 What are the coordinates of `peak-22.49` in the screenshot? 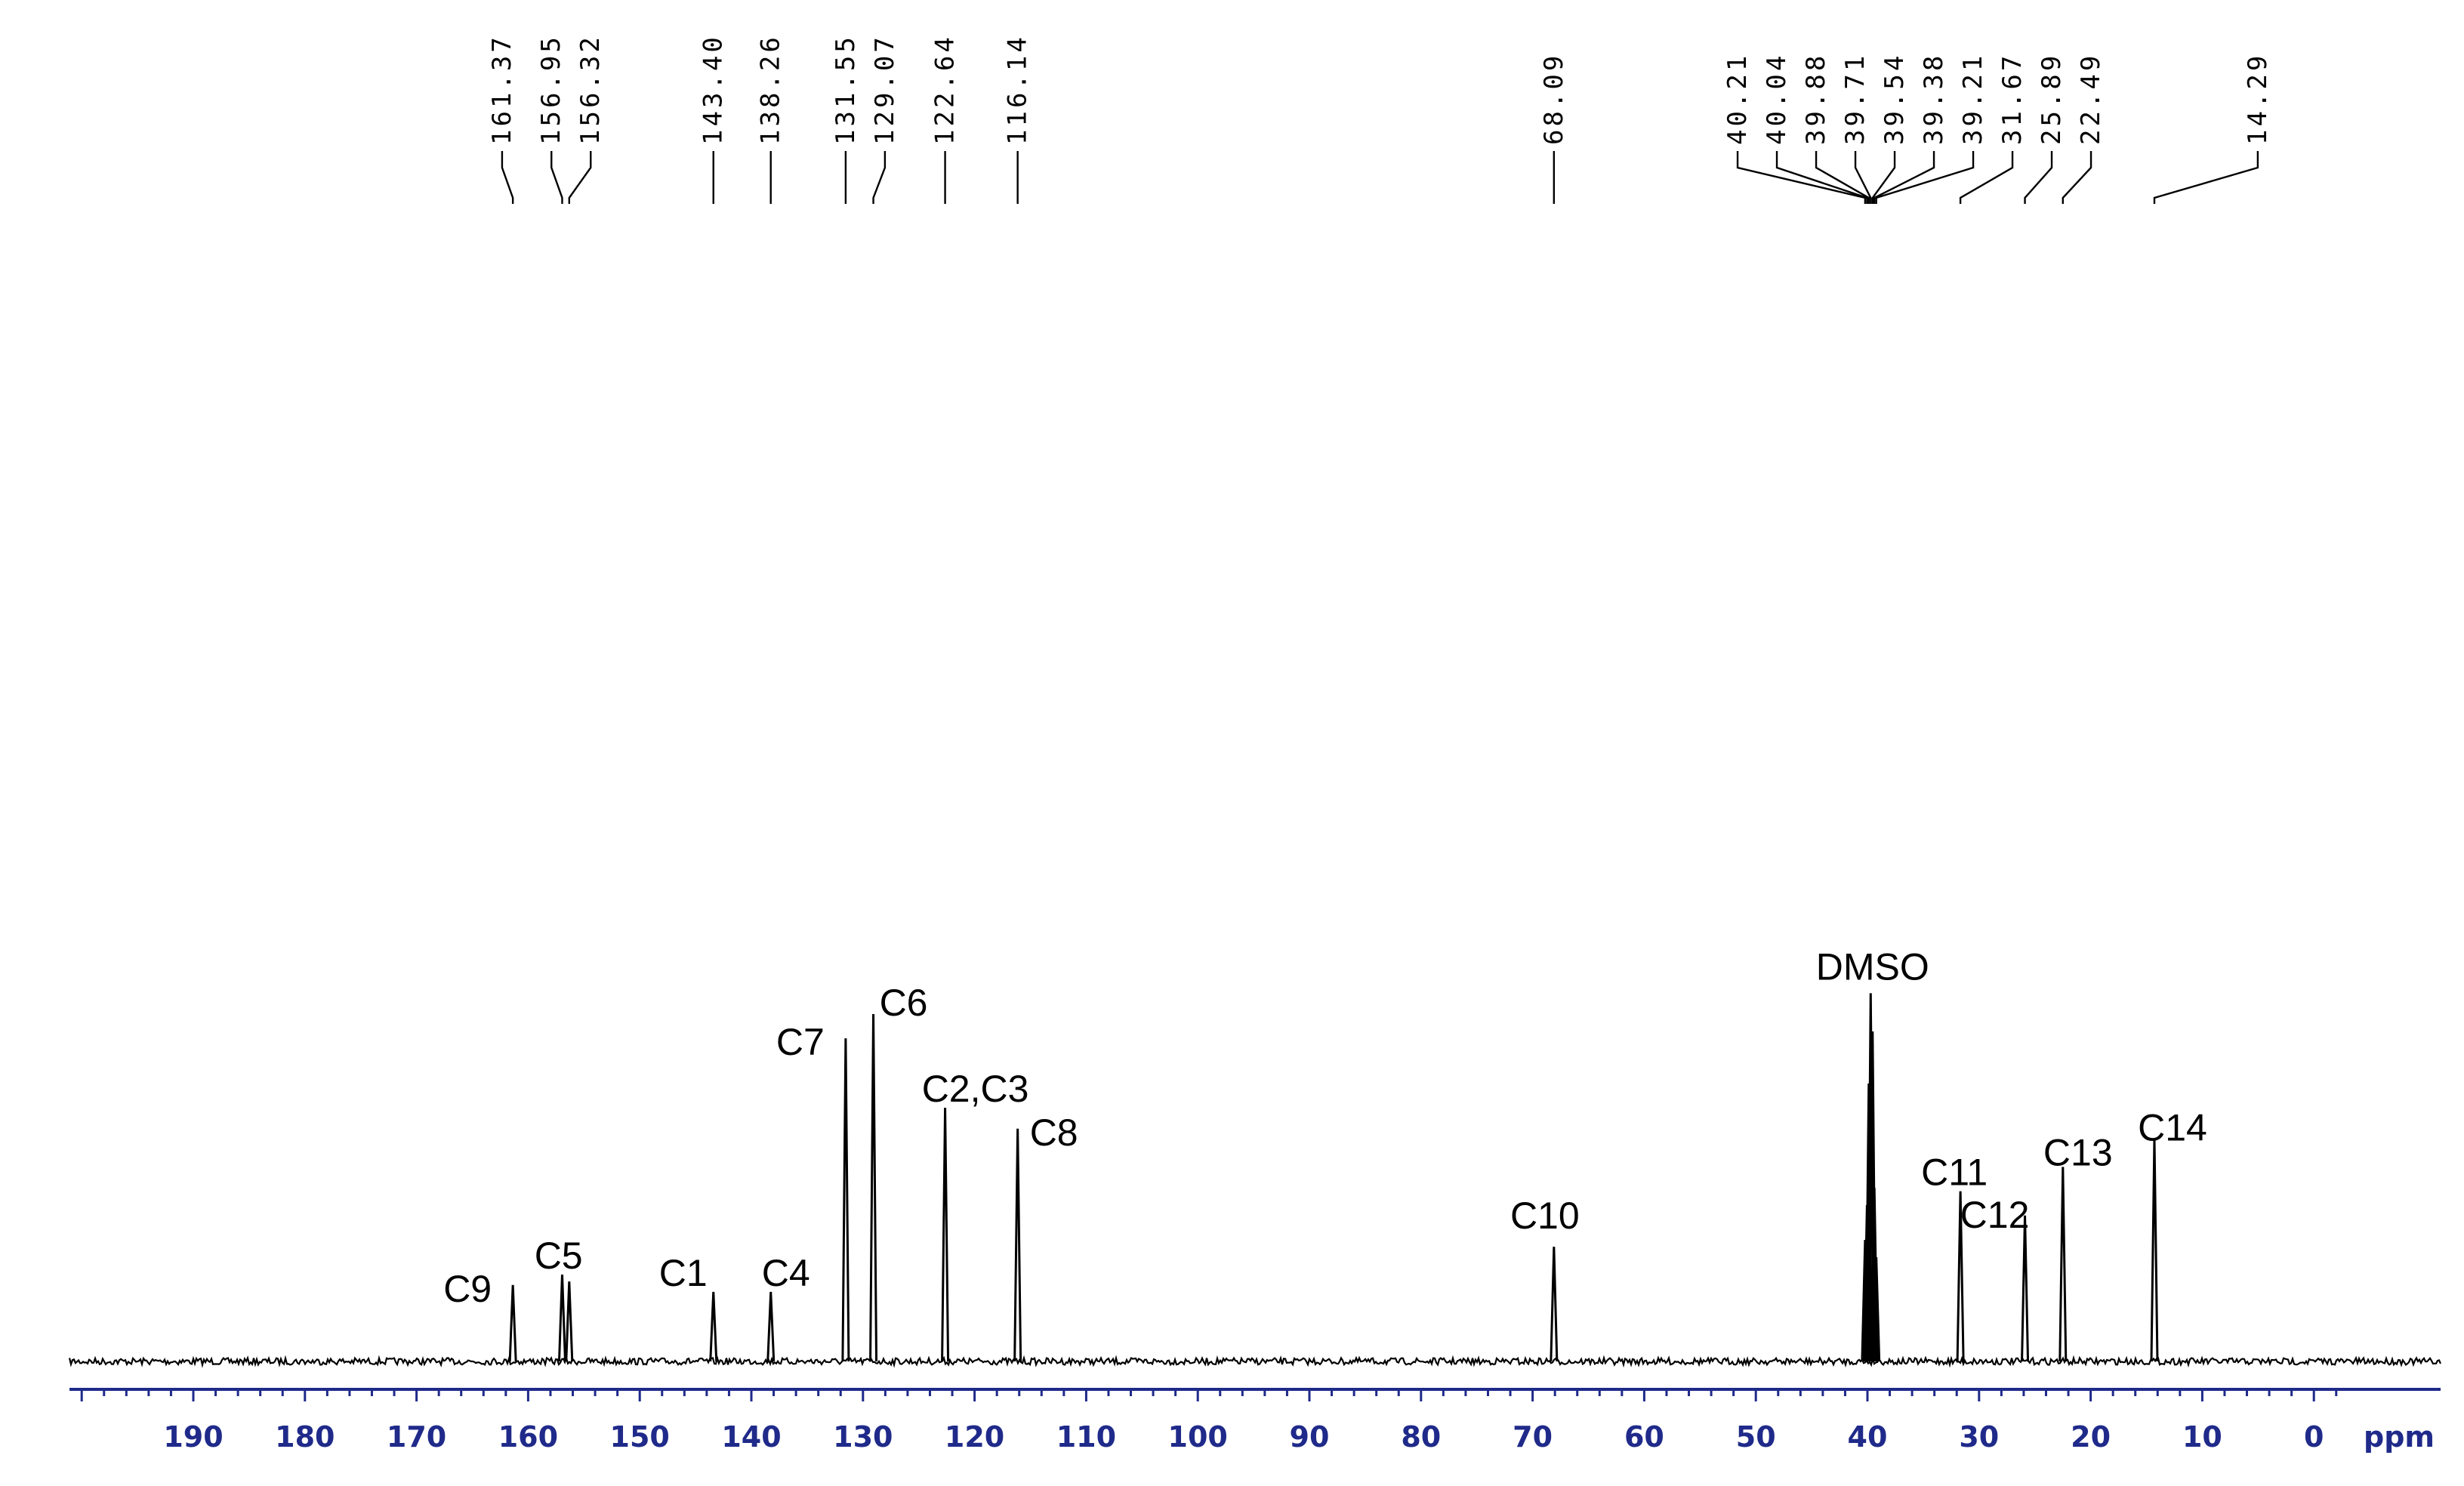 It's located at (2063, 1264).